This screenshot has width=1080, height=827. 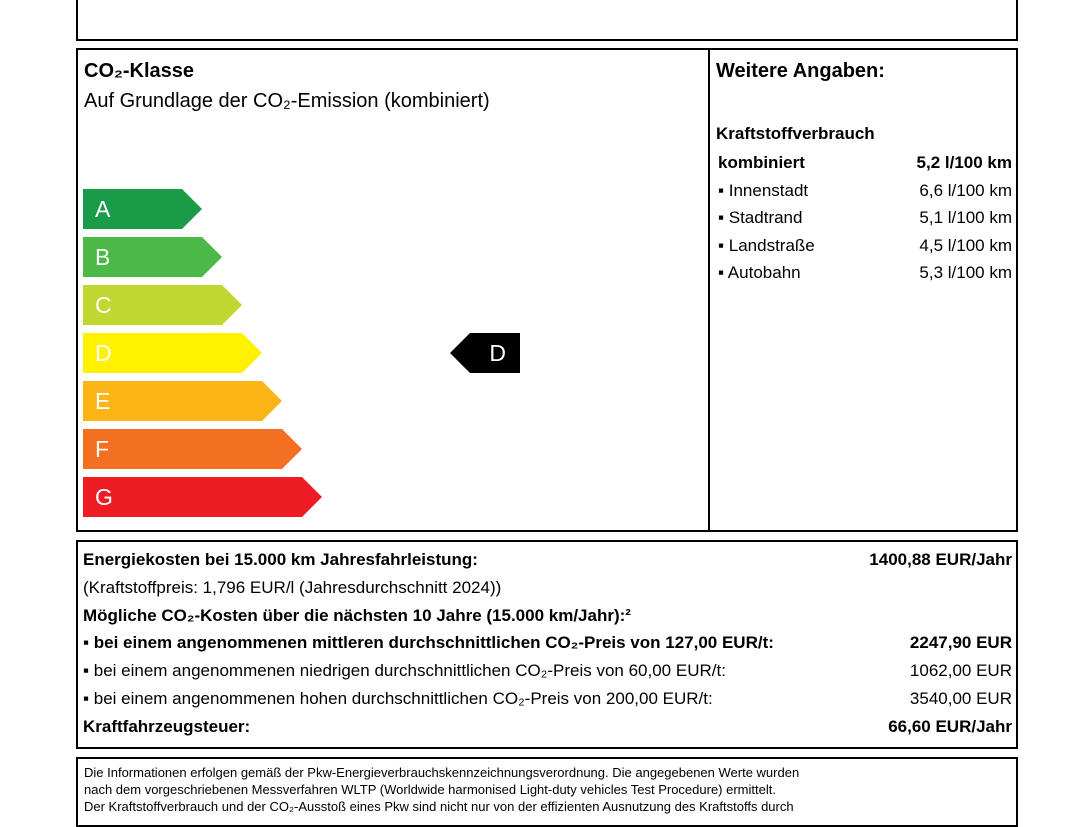 What do you see at coordinates (759, 272) in the screenshot?
I see `fuel-label: ▪ Autobahn` at bounding box center [759, 272].